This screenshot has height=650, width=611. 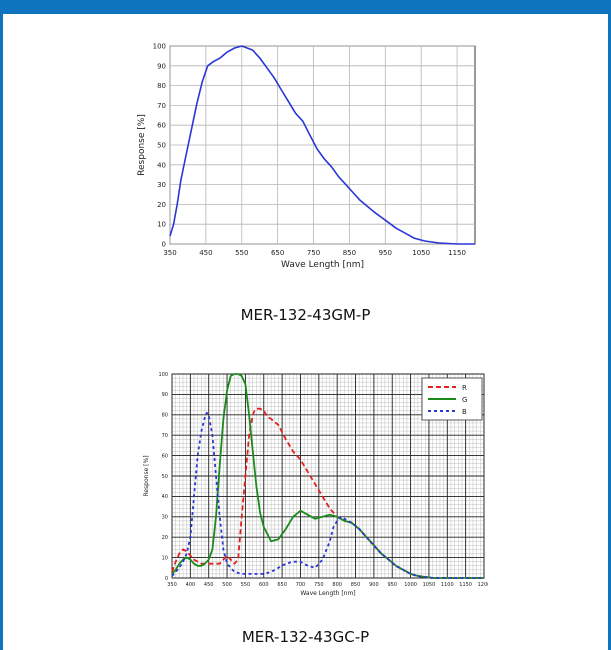 What do you see at coordinates (410, 585) in the screenshot?
I see `x-tick-label: 1000` at bounding box center [410, 585].